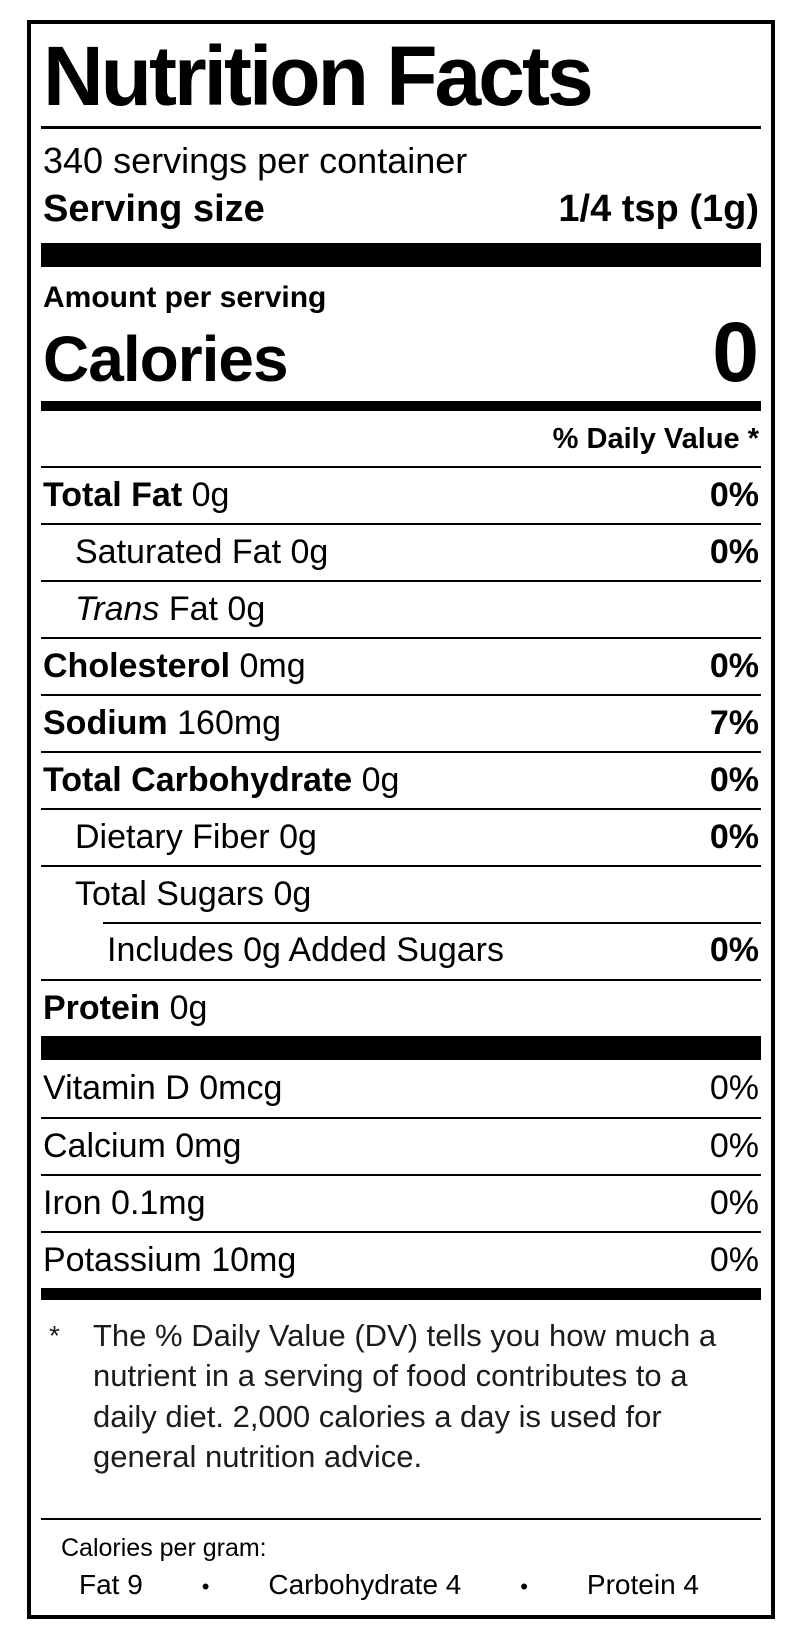 This screenshot has width=800, height=1640. I want to click on amount-per-serving: Amount per serving, so click(185, 298).